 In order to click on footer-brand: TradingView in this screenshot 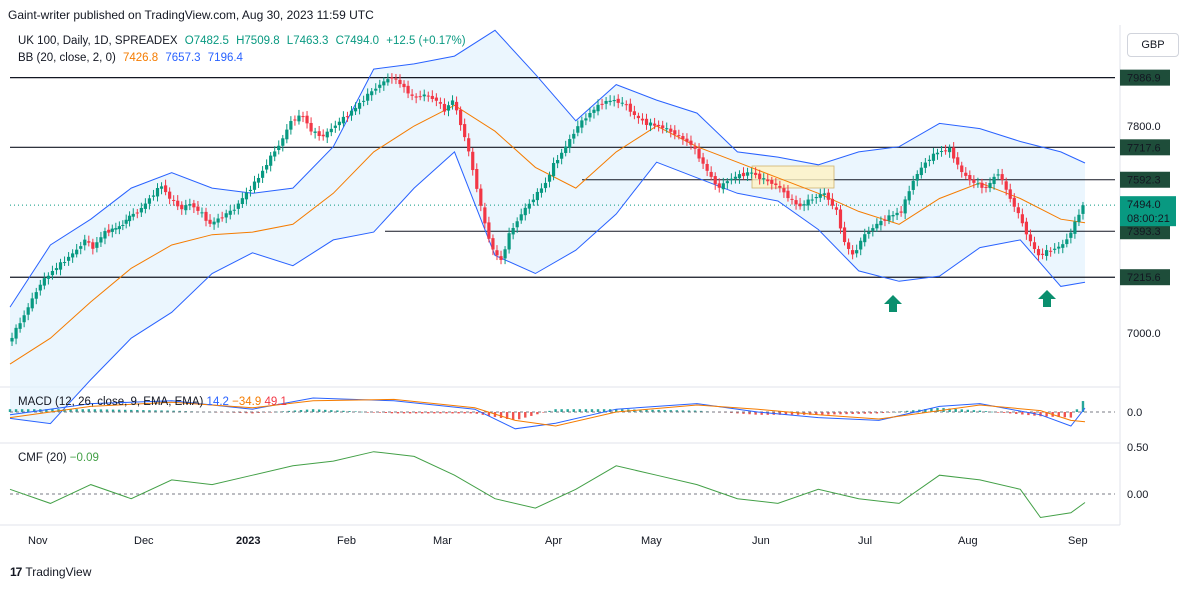, I will do `click(58, 572)`.